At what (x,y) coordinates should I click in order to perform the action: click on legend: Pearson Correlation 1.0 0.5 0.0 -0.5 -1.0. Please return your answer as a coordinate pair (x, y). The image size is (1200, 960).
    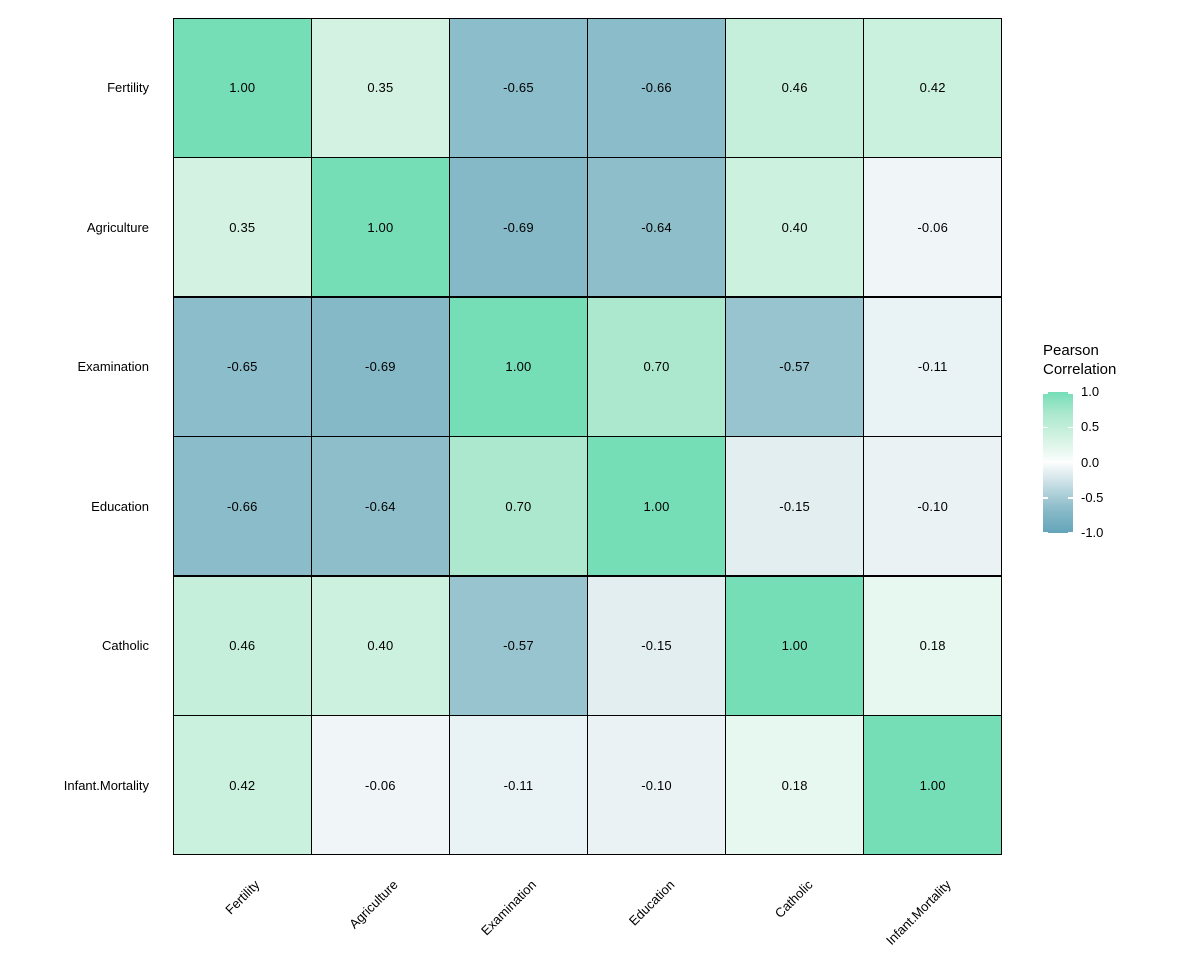
    Looking at the image, I should click on (1118, 440).